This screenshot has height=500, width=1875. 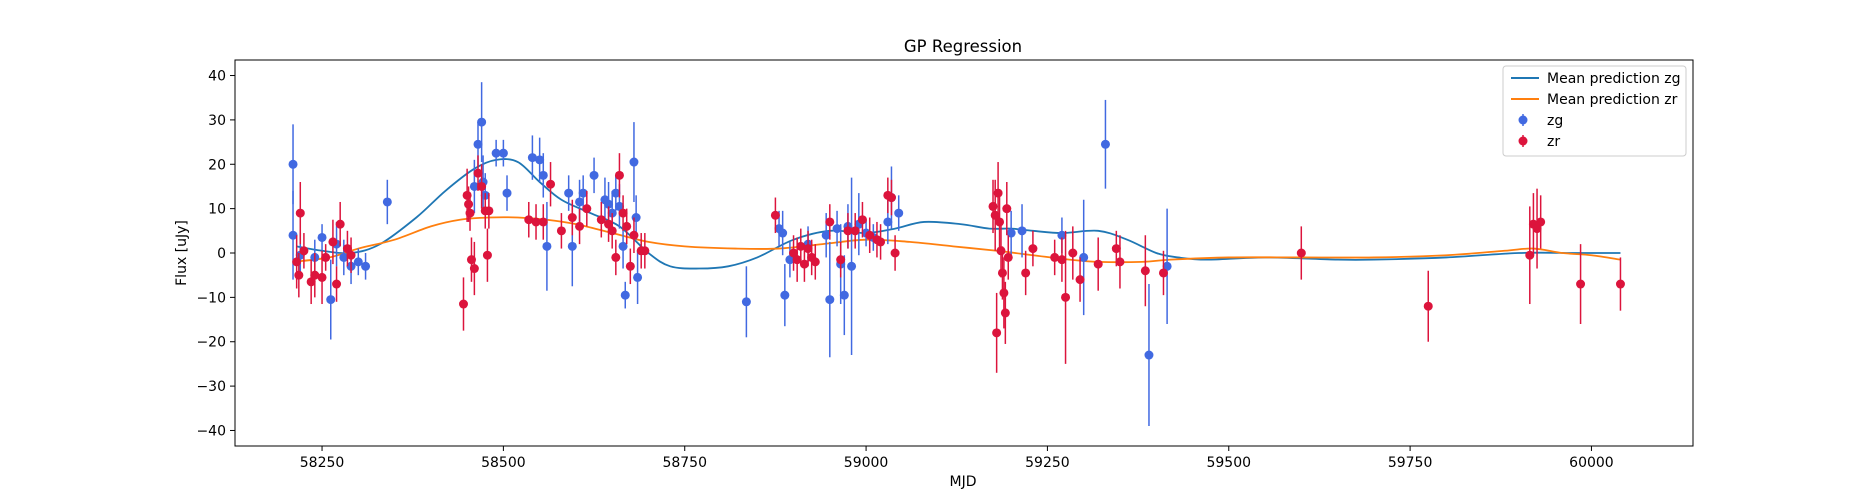 What do you see at coordinates (211, 387) in the screenshot?
I see `y-tick-label: −30` at bounding box center [211, 387].